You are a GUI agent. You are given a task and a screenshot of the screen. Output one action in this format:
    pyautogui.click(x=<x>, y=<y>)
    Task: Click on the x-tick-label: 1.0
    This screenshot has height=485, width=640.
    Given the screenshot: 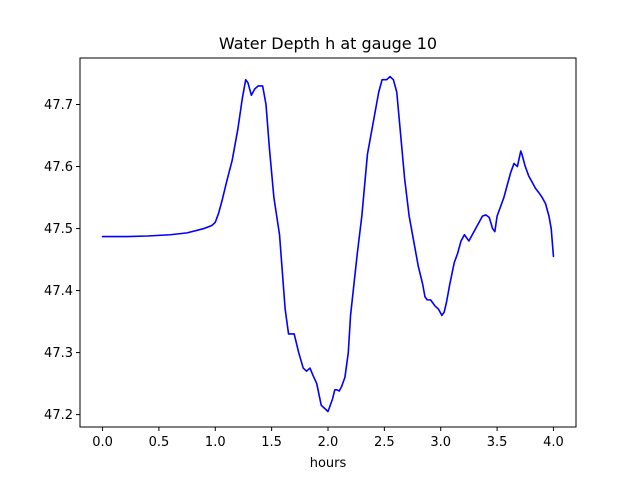 What is the action you would take?
    pyautogui.click(x=215, y=442)
    